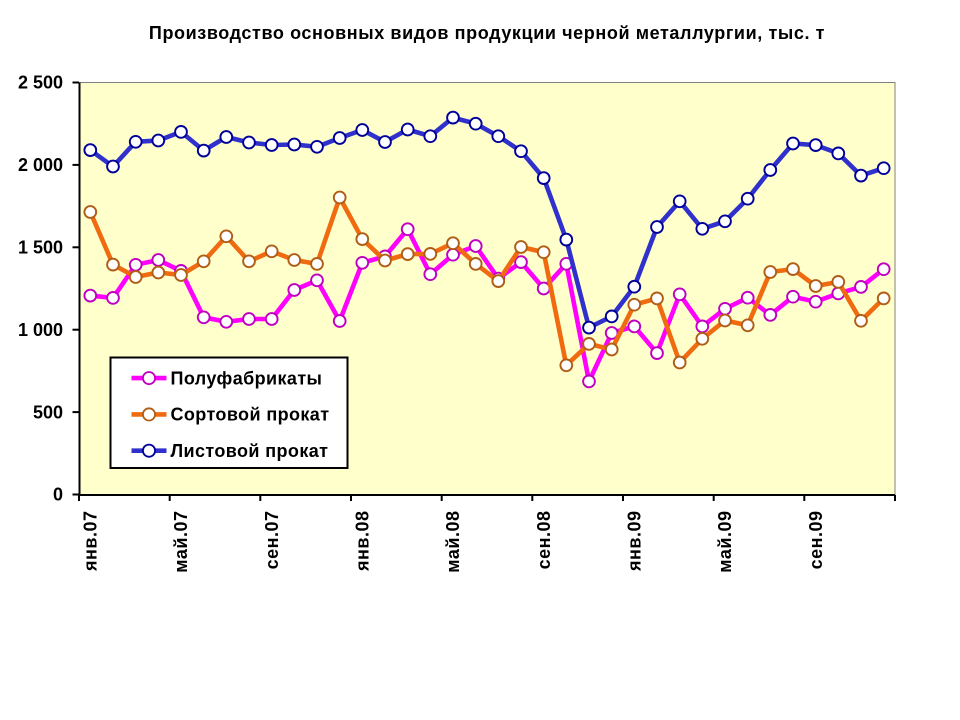 This screenshot has height=720, width=960. Describe the element at coordinates (40, 165) in the screenshot. I see `svg-text: 2 000` at that location.